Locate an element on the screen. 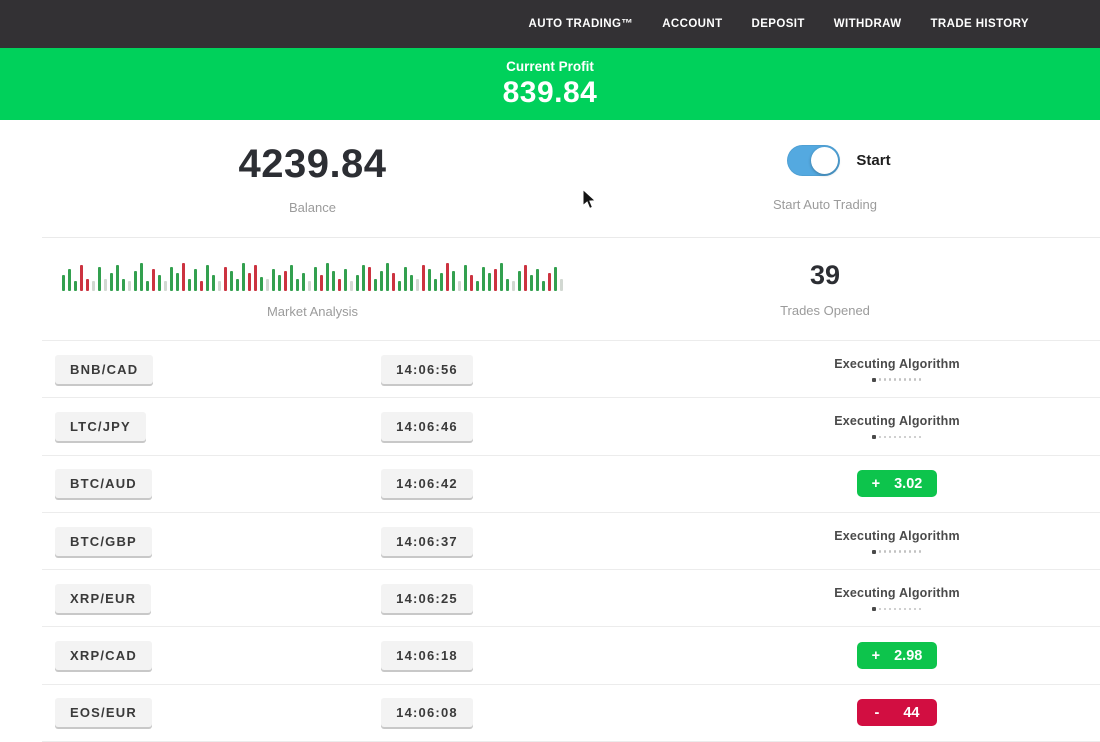  pair-pill: BNB/CAD is located at coordinates (104, 369).